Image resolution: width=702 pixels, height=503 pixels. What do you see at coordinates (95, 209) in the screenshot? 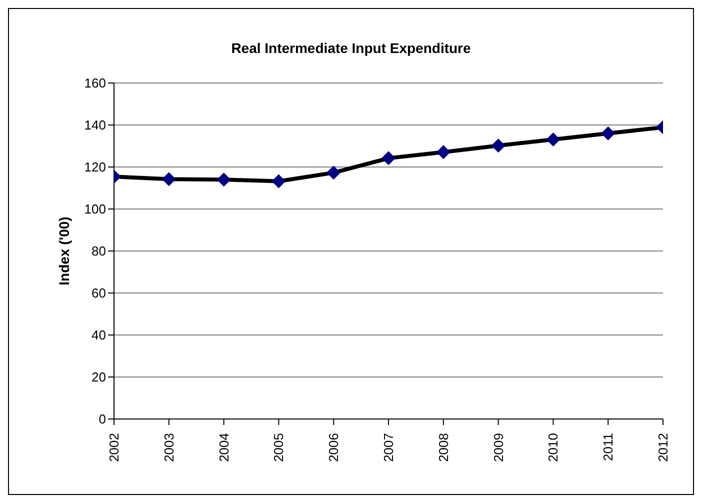
I see `y-tick-label: 100` at bounding box center [95, 209].